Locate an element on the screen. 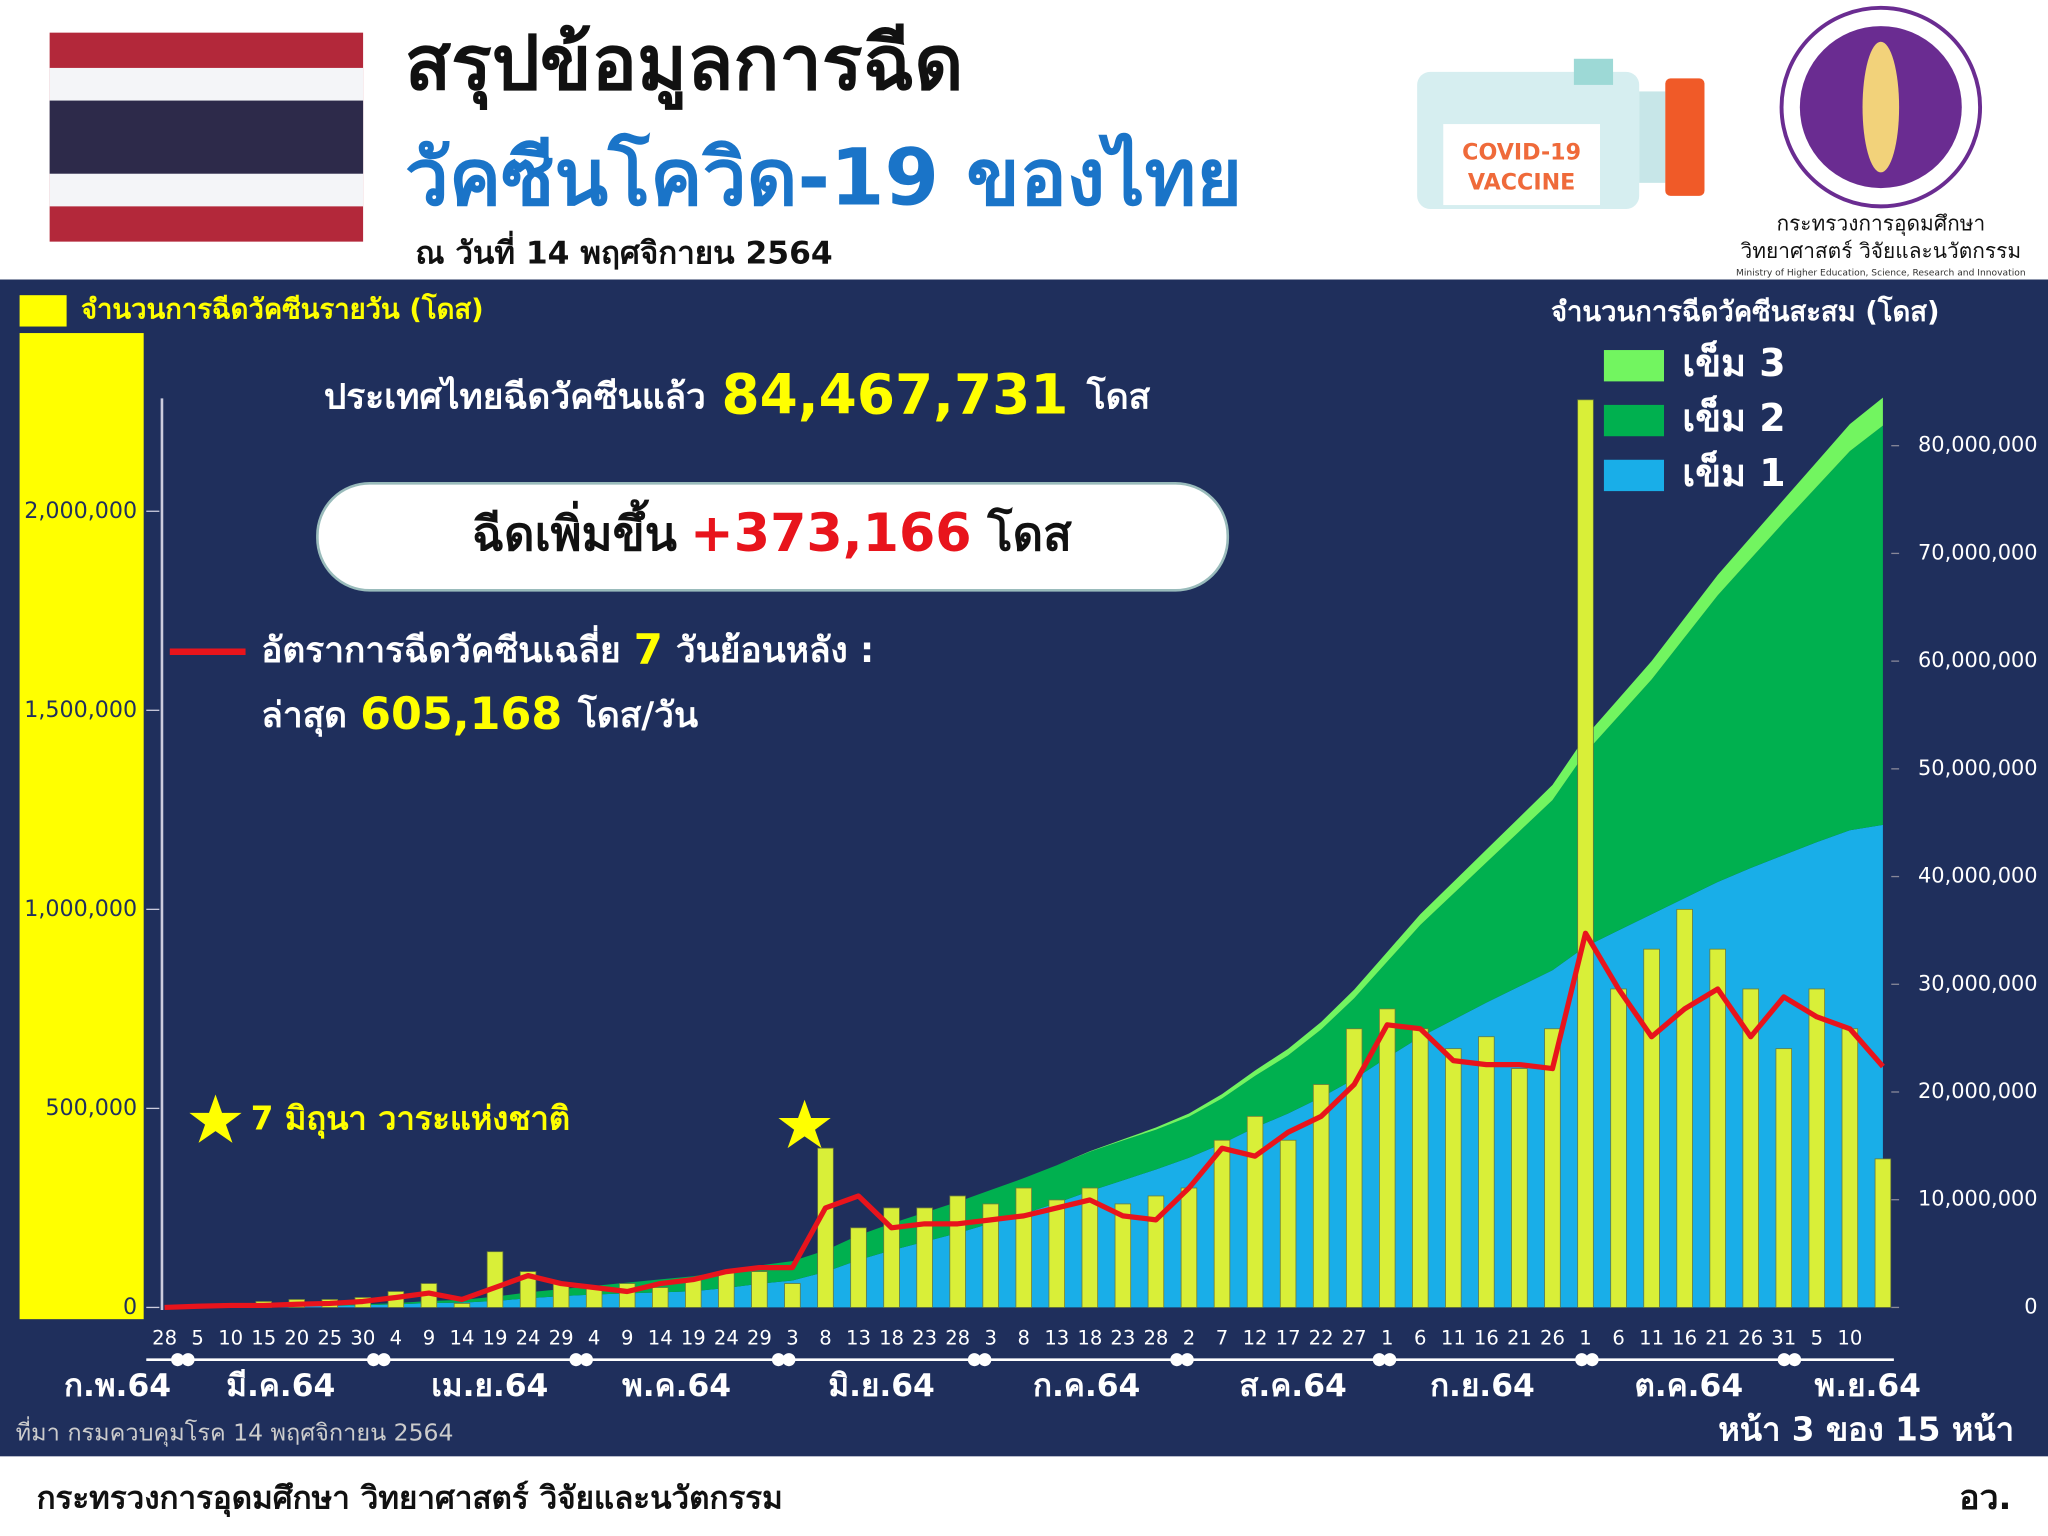 The image size is (2048, 1536). x-tick-label: 8 is located at coordinates (825, 1337).